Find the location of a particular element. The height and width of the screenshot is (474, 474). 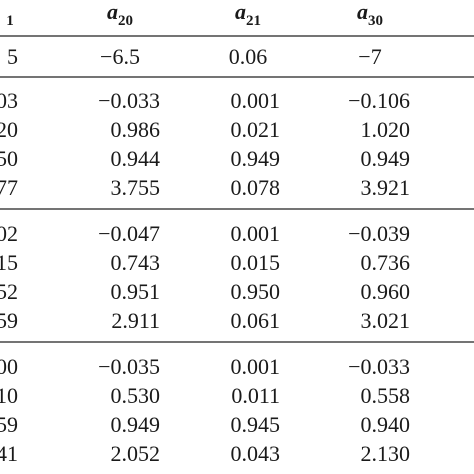

table-cell: 0.021 is located at coordinates (256, 129).